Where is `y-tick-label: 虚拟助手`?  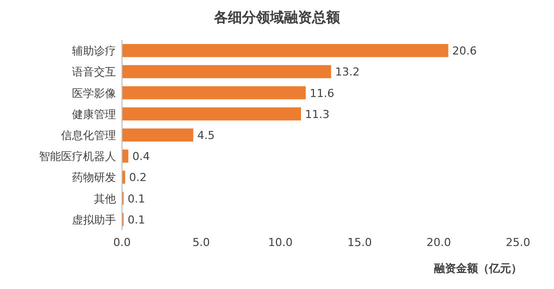 y-tick-label: 虚拟助手 is located at coordinates (94, 219).